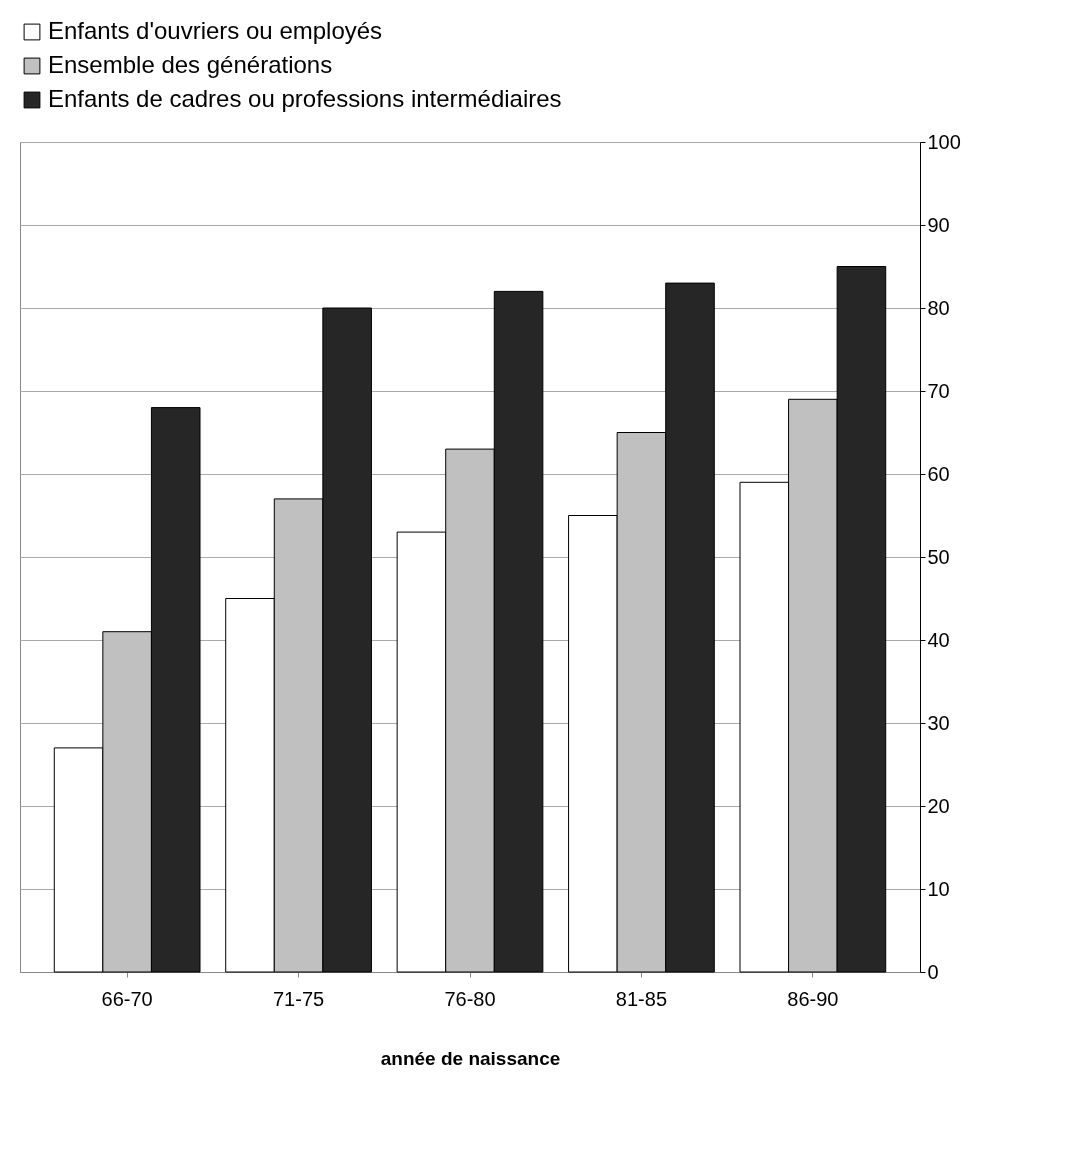 The width and height of the screenshot is (1070, 1167). Describe the element at coordinates (190, 64) in the screenshot. I see `legend-label: Ensemble des générations` at that location.